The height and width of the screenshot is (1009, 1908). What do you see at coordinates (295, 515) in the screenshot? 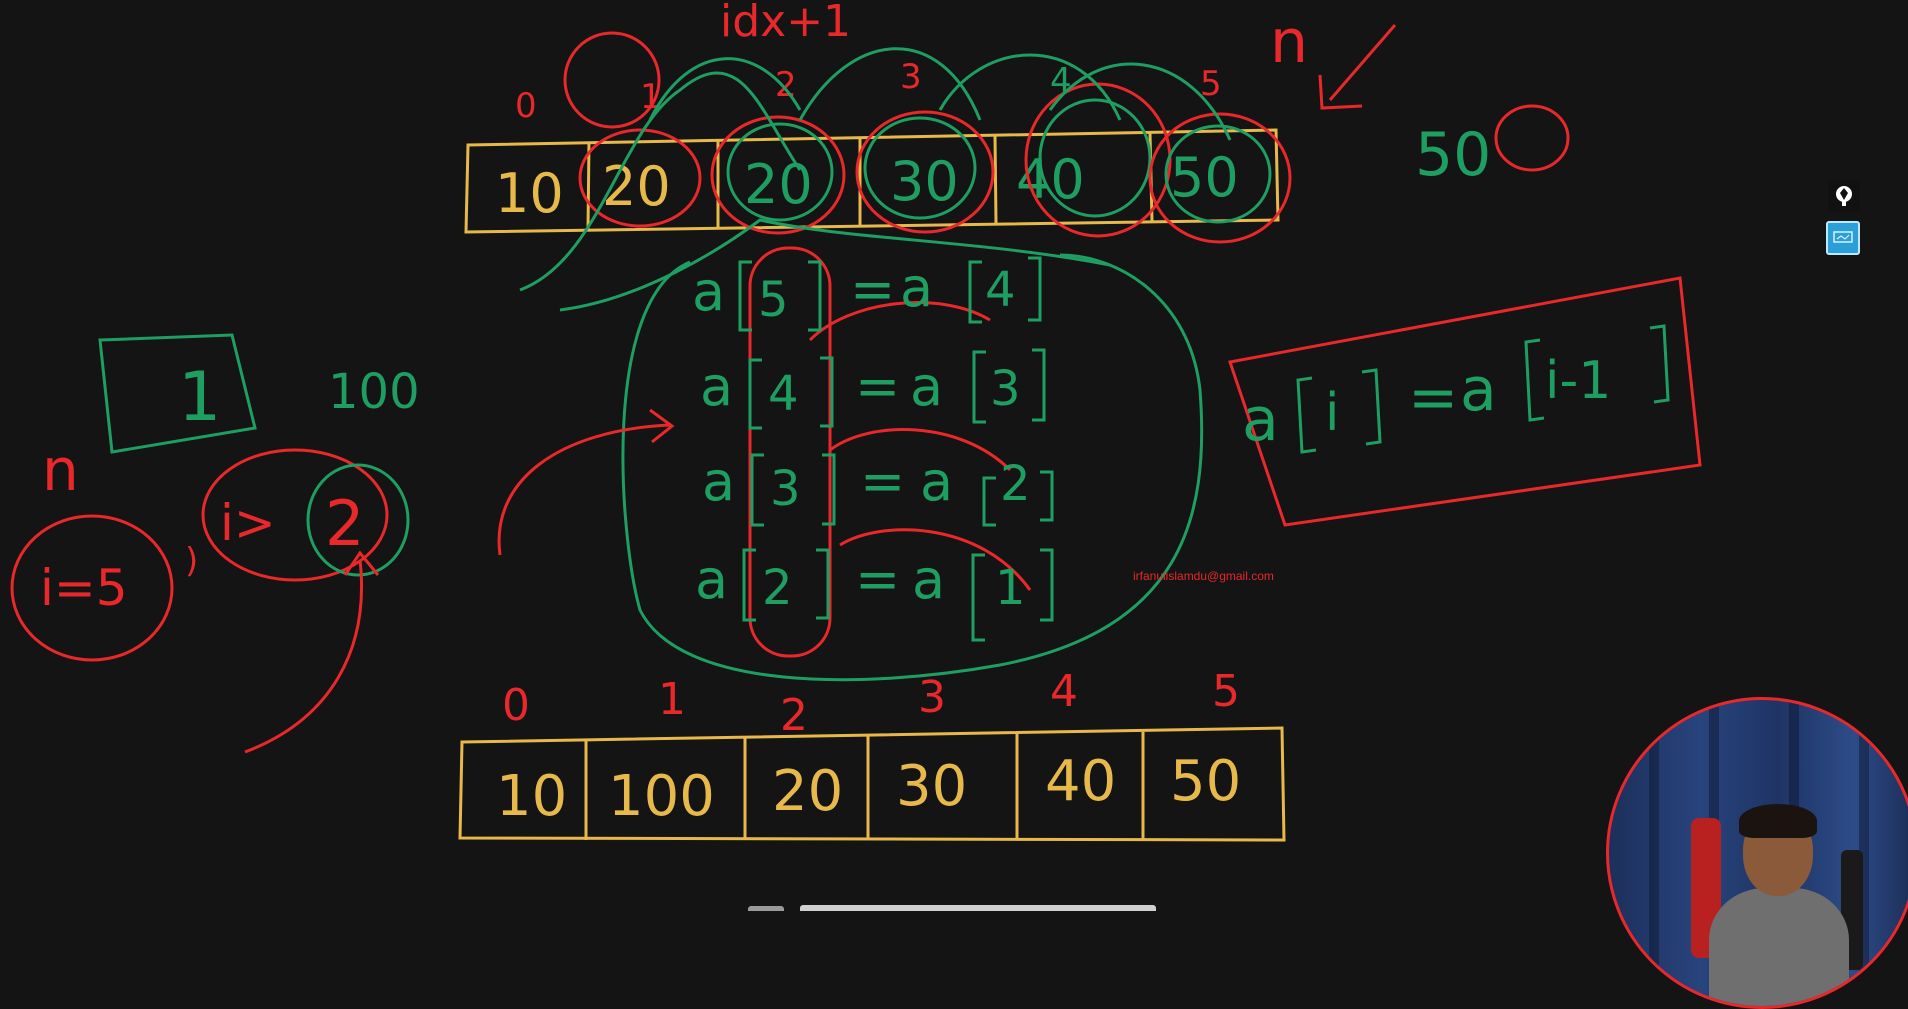
I see `i-gt-2-circle` at bounding box center [295, 515].